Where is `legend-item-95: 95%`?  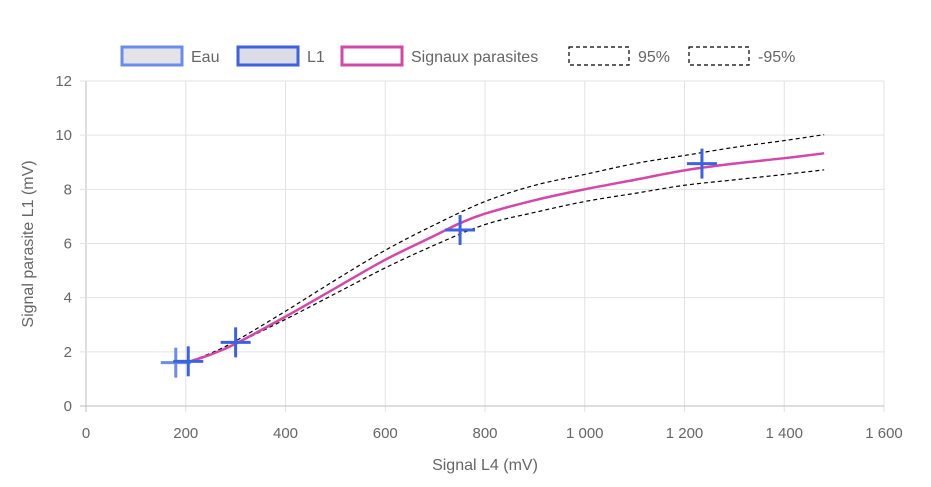 legend-item-95: 95% is located at coordinates (619, 56).